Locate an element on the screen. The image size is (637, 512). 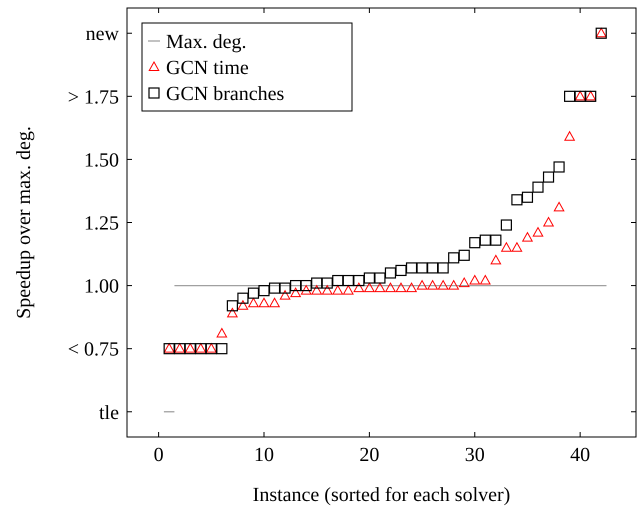
legend-label: Max. deg. is located at coordinates (206, 42).